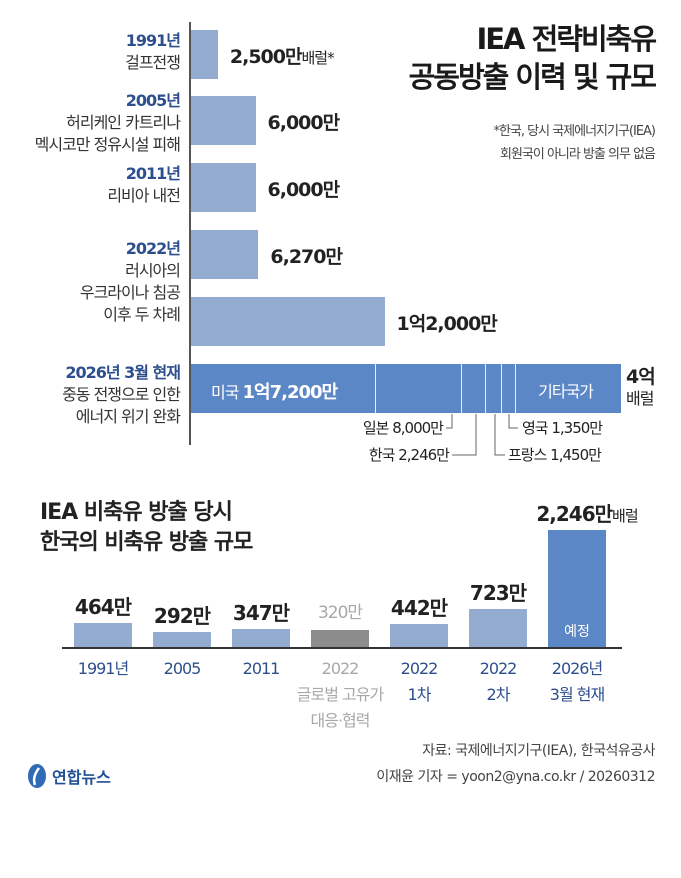 The width and height of the screenshot is (681, 878). Describe the element at coordinates (509, 388) in the screenshot. I see `segment-영국` at that location.